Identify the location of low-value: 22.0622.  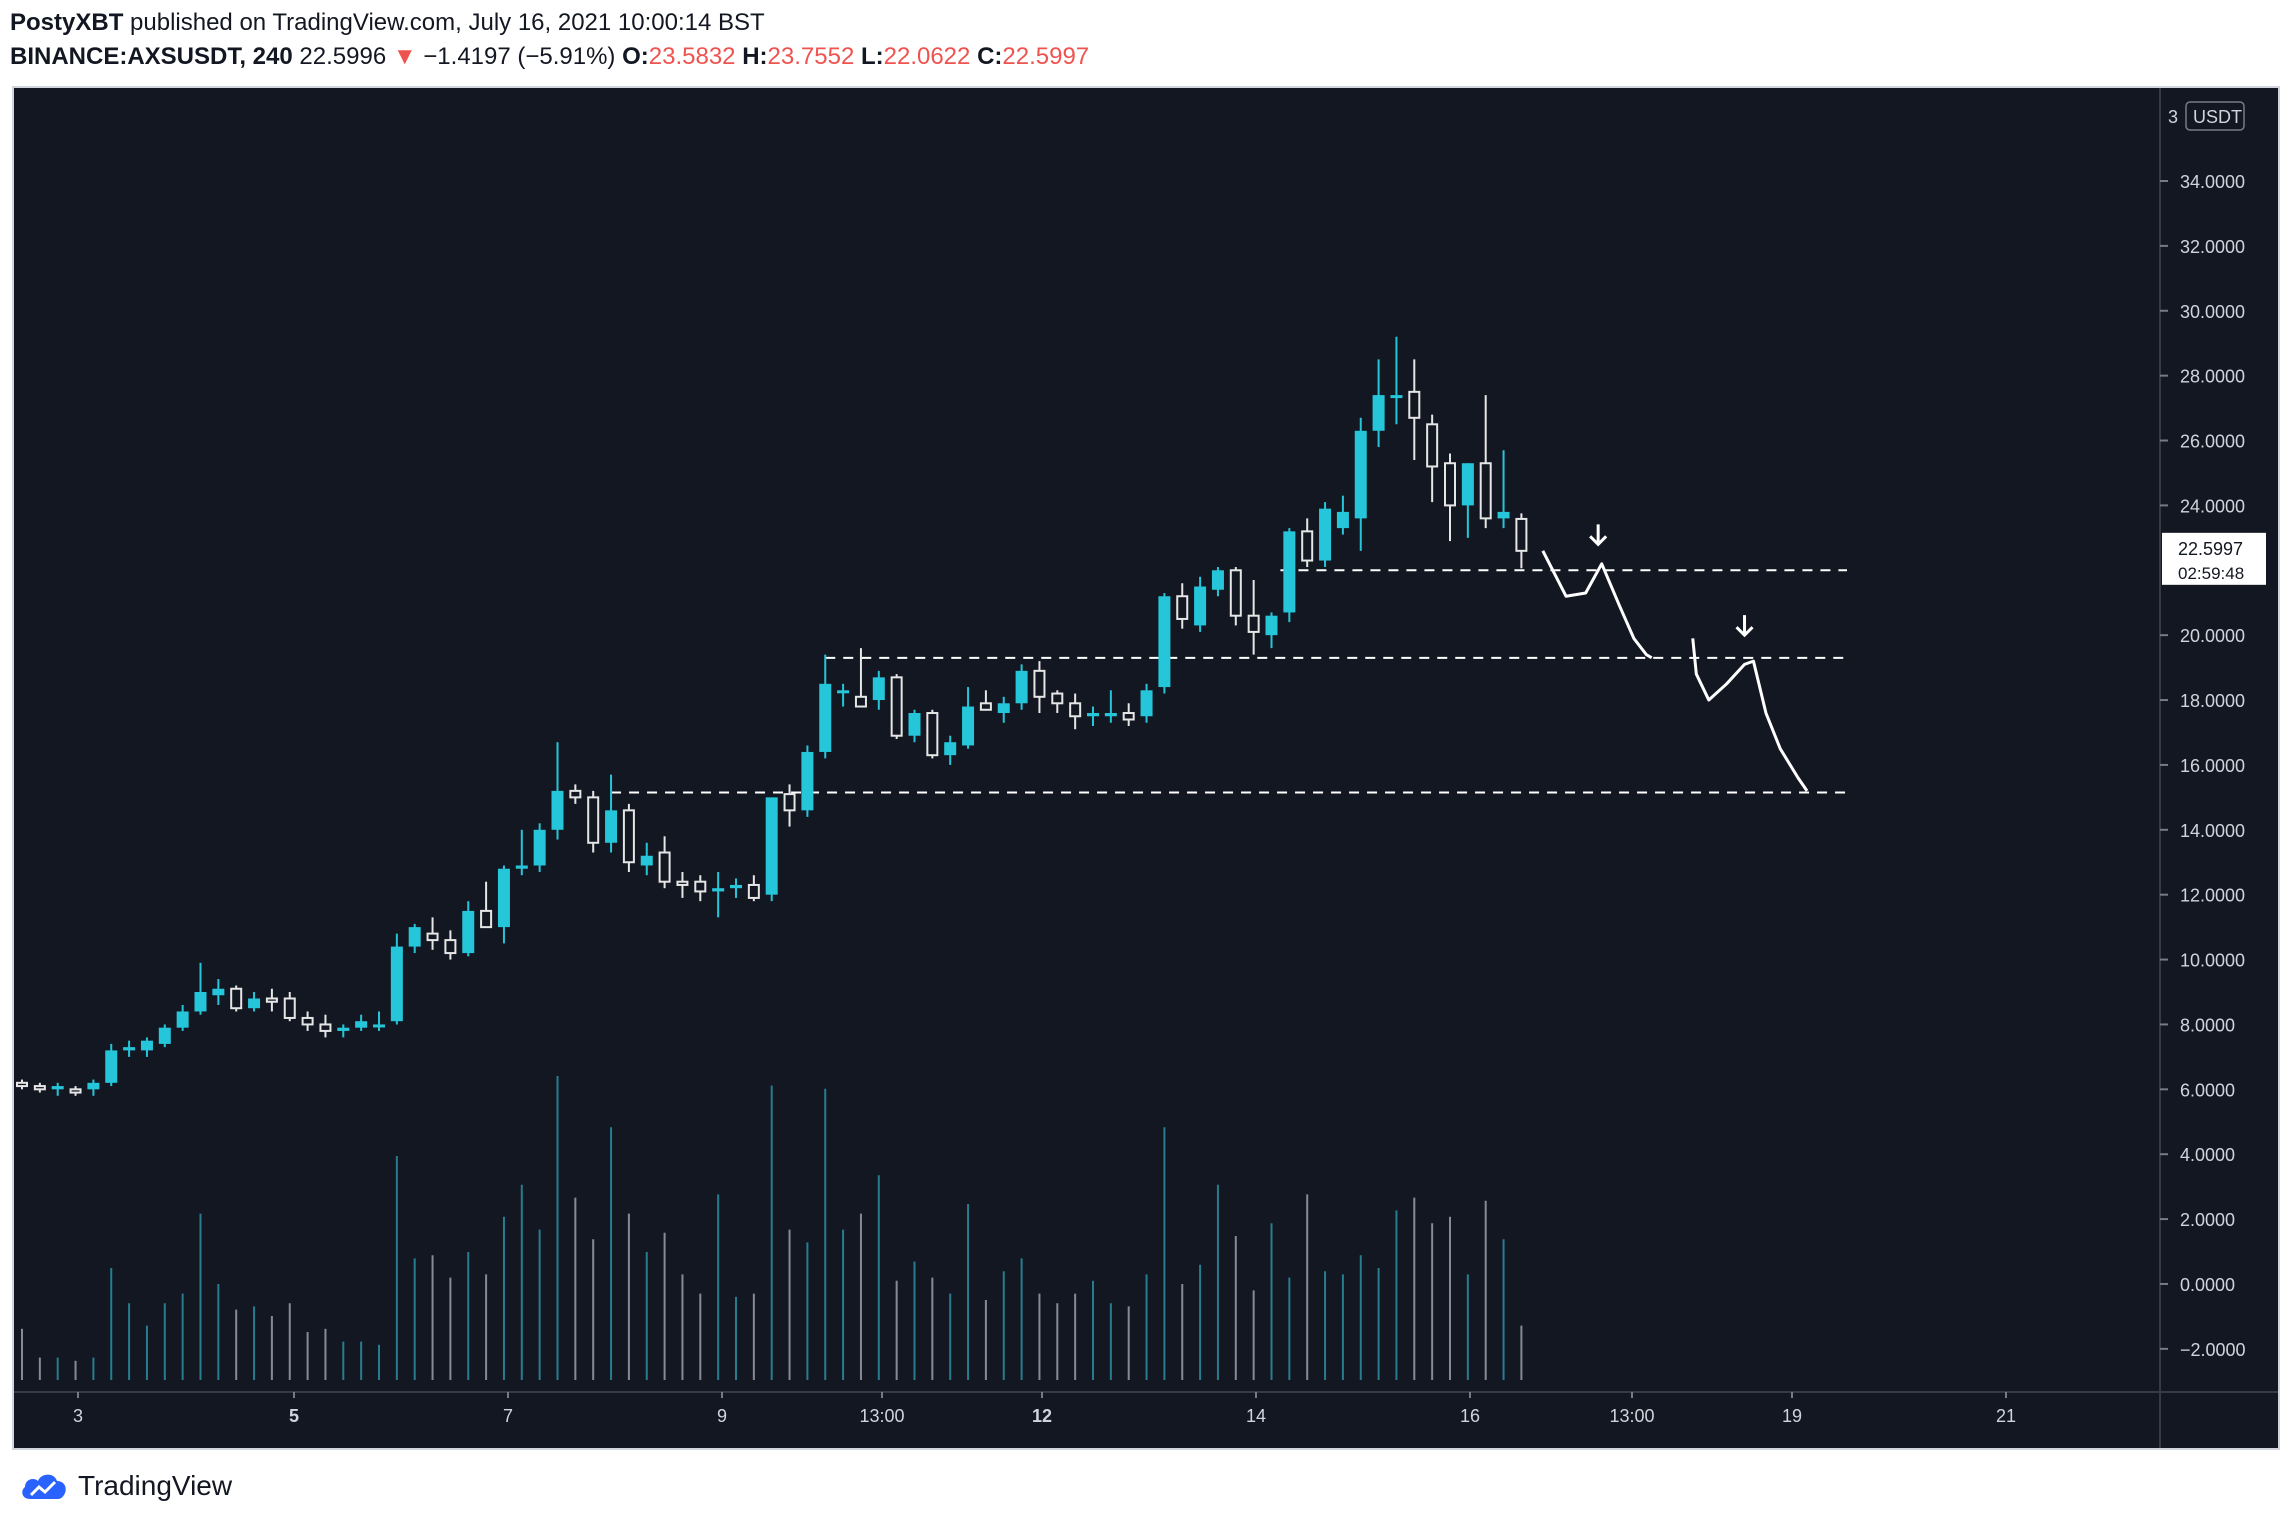
(927, 56).